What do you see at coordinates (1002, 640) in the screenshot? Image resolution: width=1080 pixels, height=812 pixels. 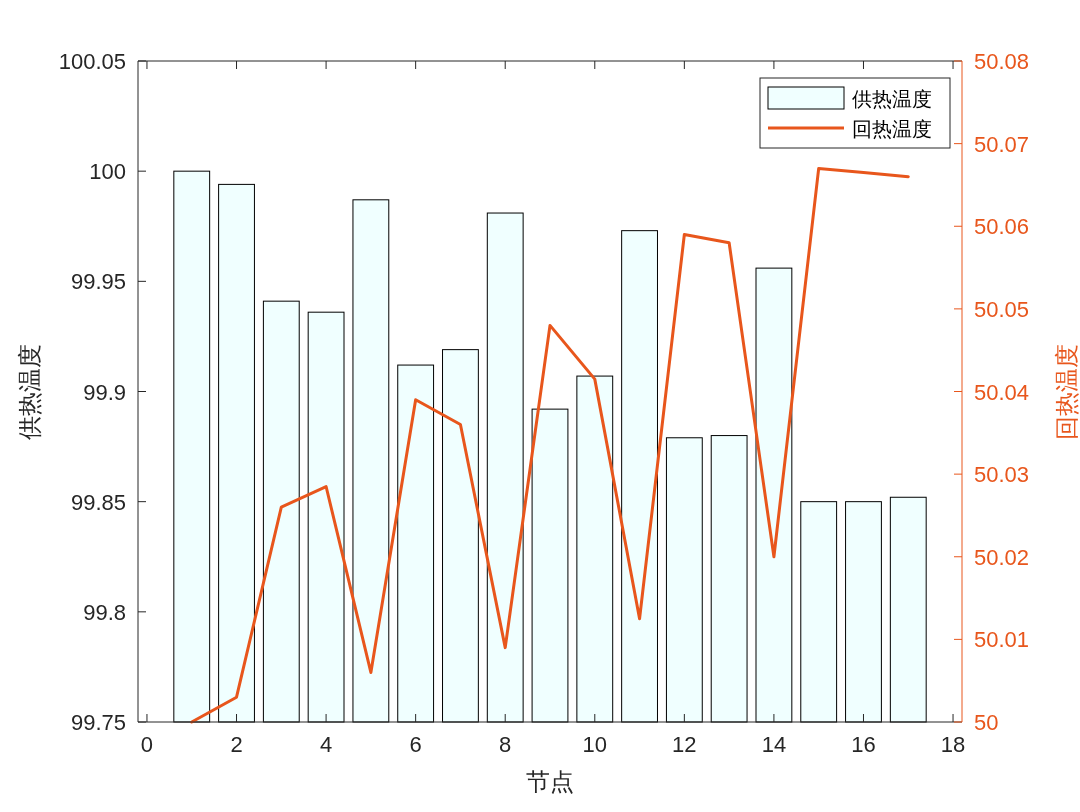 I see `y2-tick-label: 50.01` at bounding box center [1002, 640].